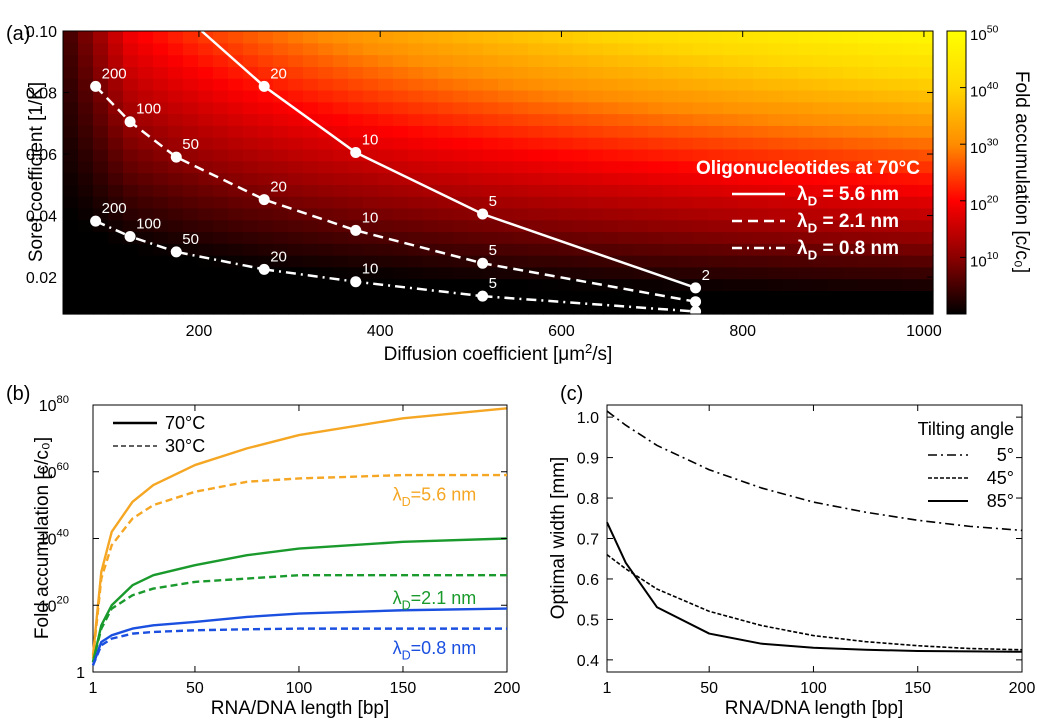  Describe the element at coordinates (48, 540) in the screenshot. I see `tick-base: 10` at that location.